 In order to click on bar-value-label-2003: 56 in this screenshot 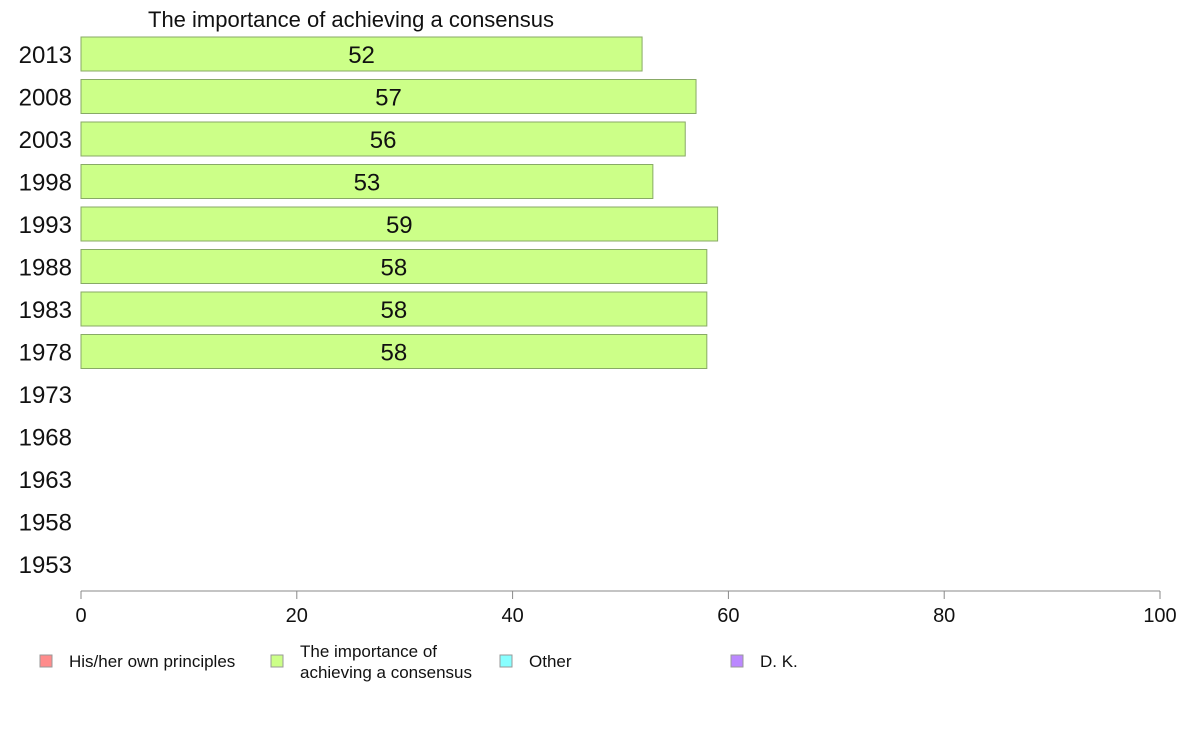, I will do `click(383, 140)`.